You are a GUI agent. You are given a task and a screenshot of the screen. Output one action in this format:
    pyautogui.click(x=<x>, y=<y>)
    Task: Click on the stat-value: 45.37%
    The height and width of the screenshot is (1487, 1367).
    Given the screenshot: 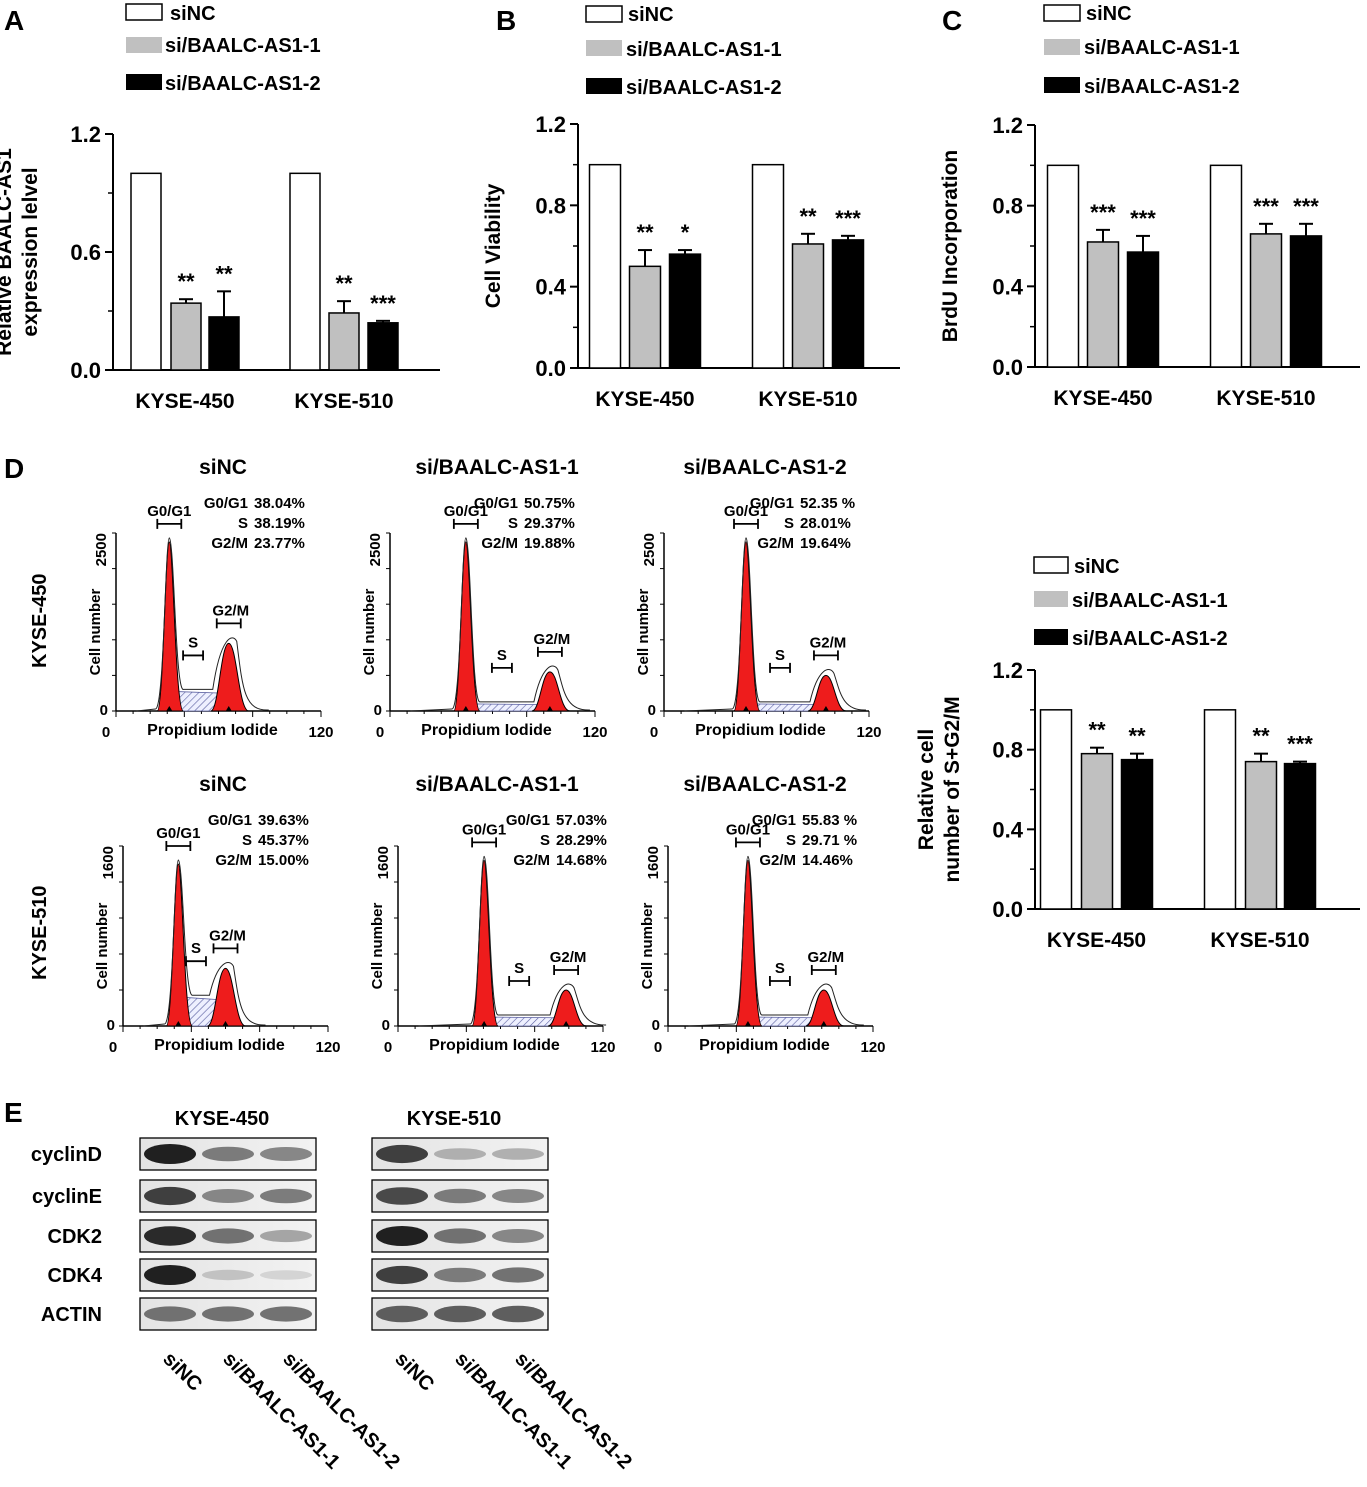 What is the action you would take?
    pyautogui.click(x=283, y=840)
    